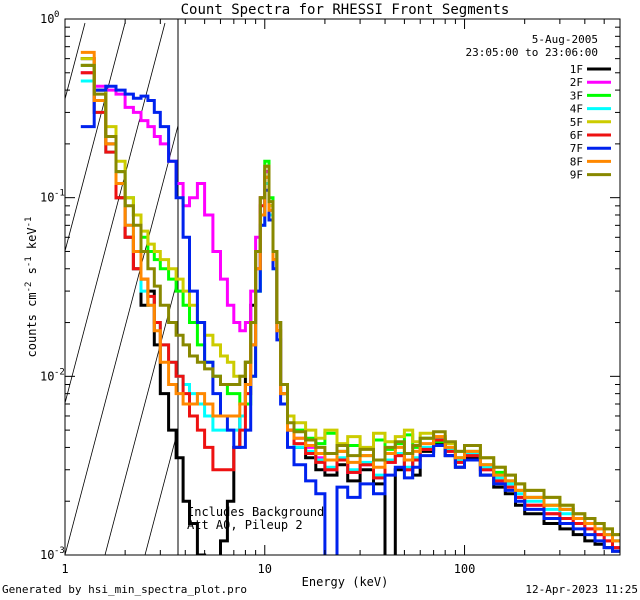 The image size is (640, 600). Describe the element at coordinates (245, 525) in the screenshot. I see `annotation-attenuator: Att A0, Pileup 2` at that location.